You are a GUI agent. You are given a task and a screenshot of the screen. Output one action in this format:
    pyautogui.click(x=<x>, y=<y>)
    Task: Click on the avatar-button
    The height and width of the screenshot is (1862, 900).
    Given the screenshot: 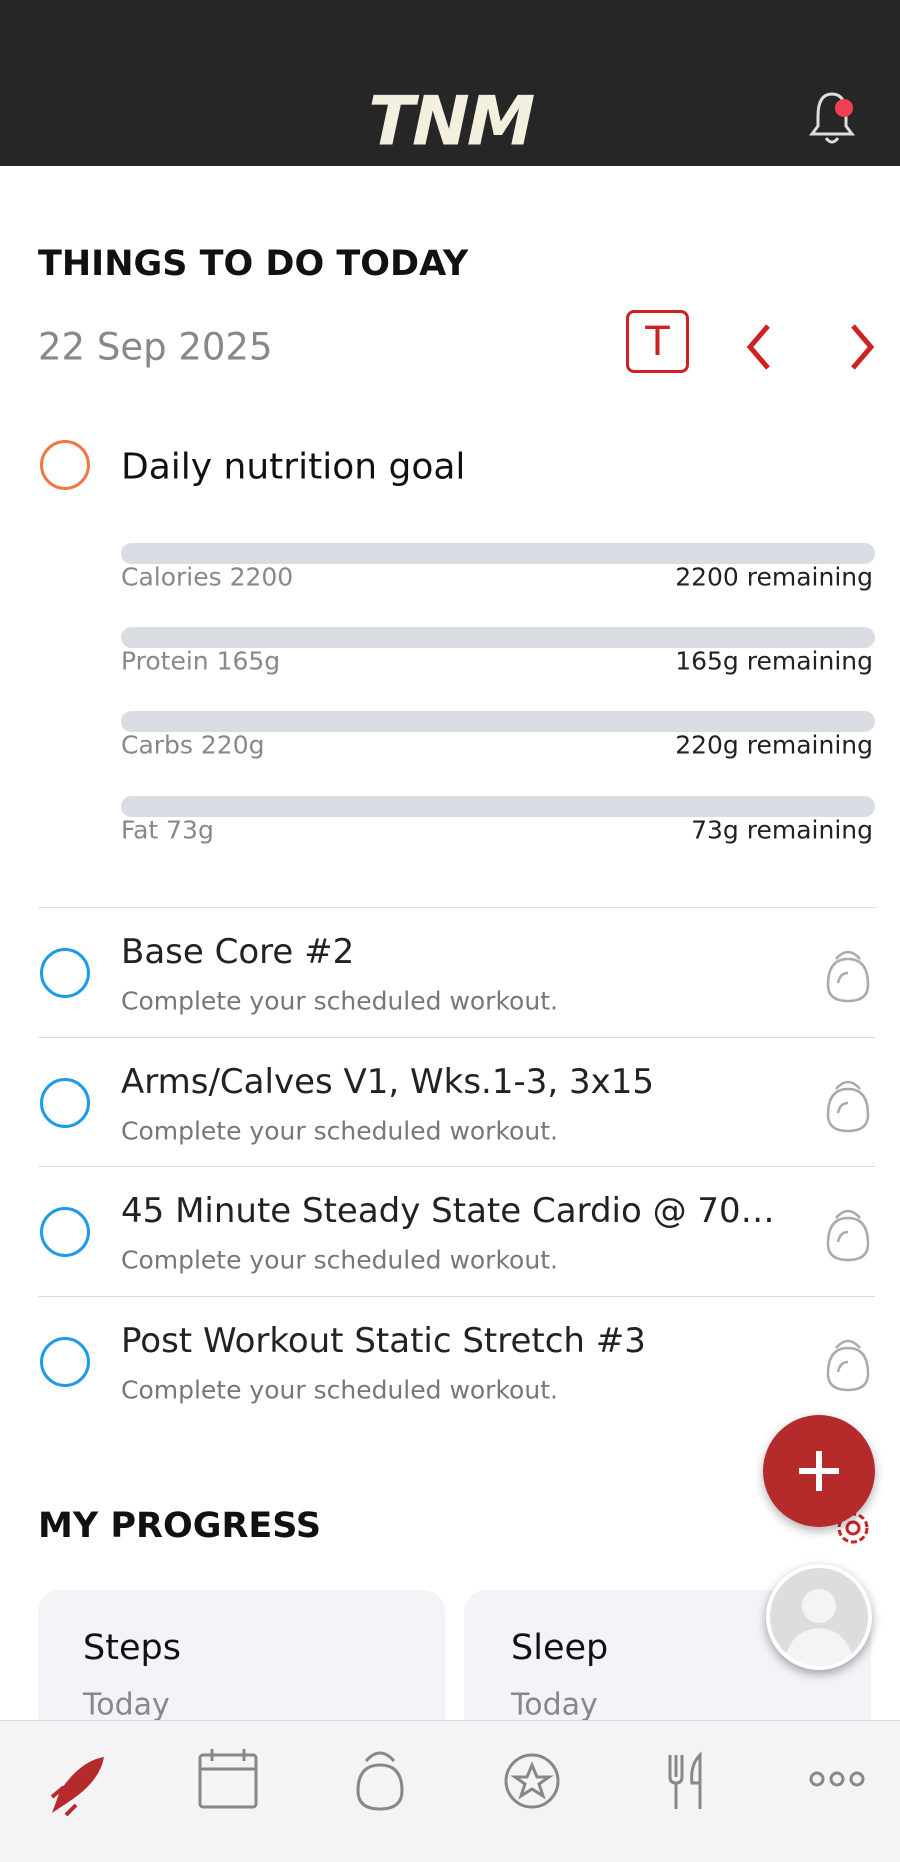 What is the action you would take?
    pyautogui.click(x=819, y=1617)
    